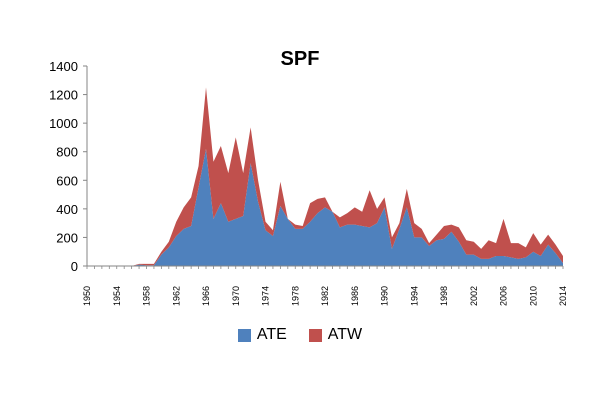  I want to click on legend-label-ate: ATE, so click(271, 334).